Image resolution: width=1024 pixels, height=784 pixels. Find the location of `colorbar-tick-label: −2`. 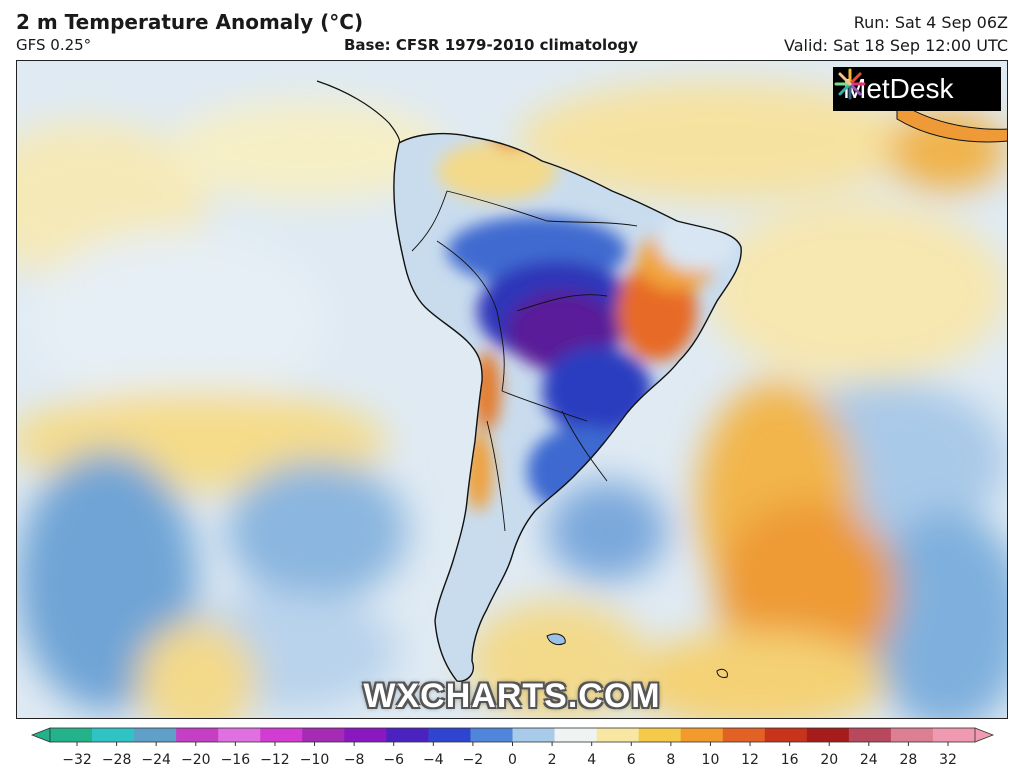

colorbar-tick-label: −2 is located at coordinates (473, 760).